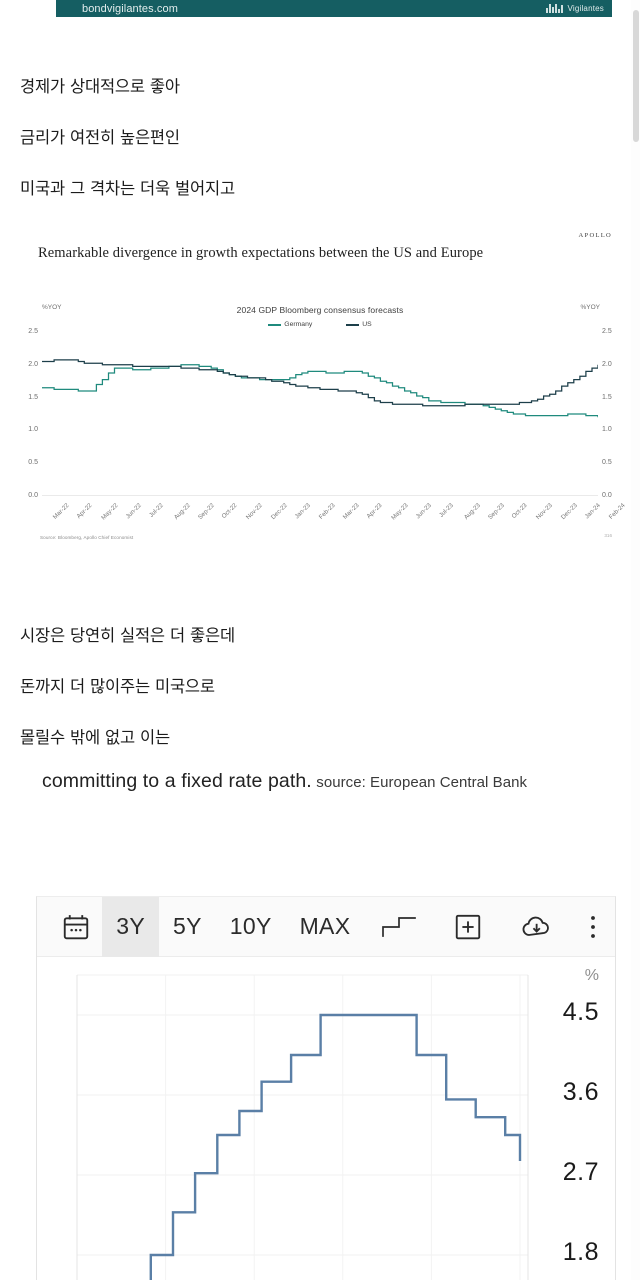 The image size is (640, 1280). I want to click on caption-line-5: 돈까지 더 많이주는 미국으로, so click(117, 686).